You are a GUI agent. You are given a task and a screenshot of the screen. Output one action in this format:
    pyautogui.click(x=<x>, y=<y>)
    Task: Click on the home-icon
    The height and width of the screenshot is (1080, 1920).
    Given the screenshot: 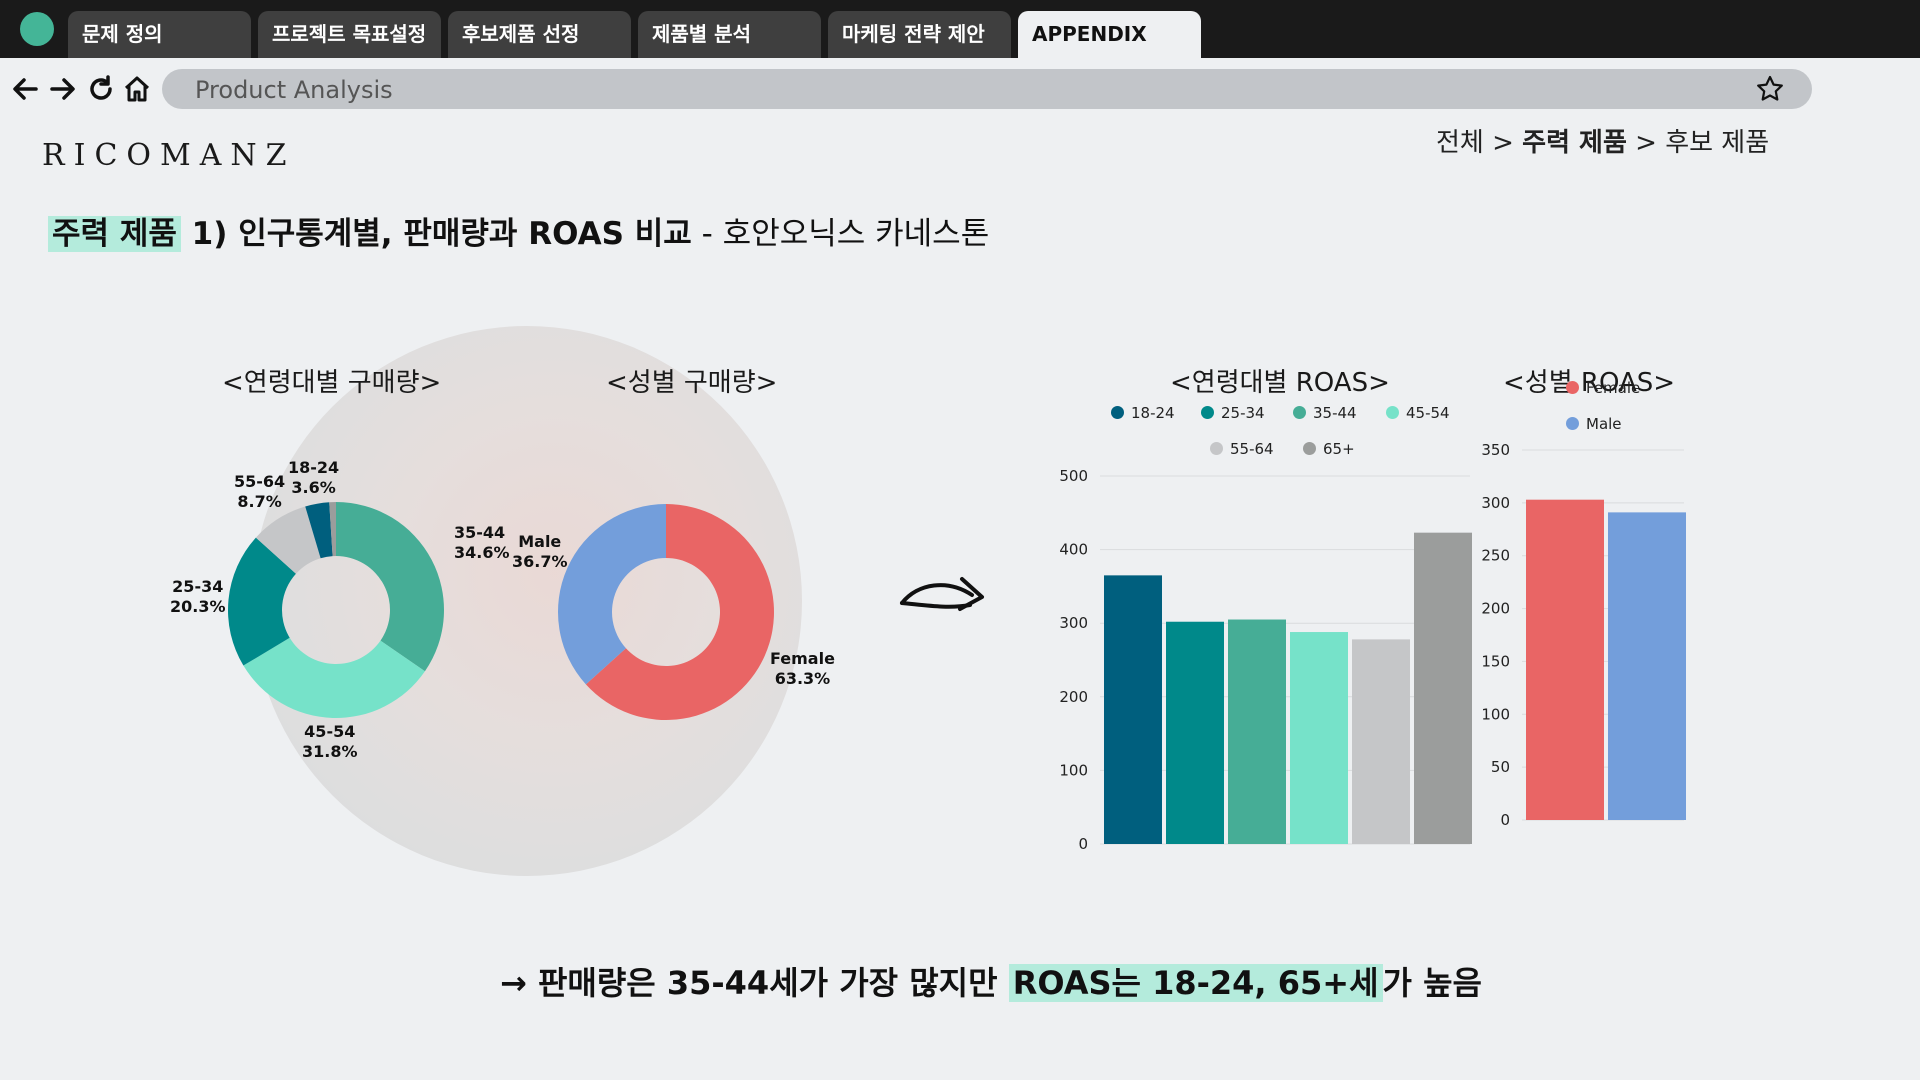 What is the action you would take?
    pyautogui.click(x=137, y=89)
    